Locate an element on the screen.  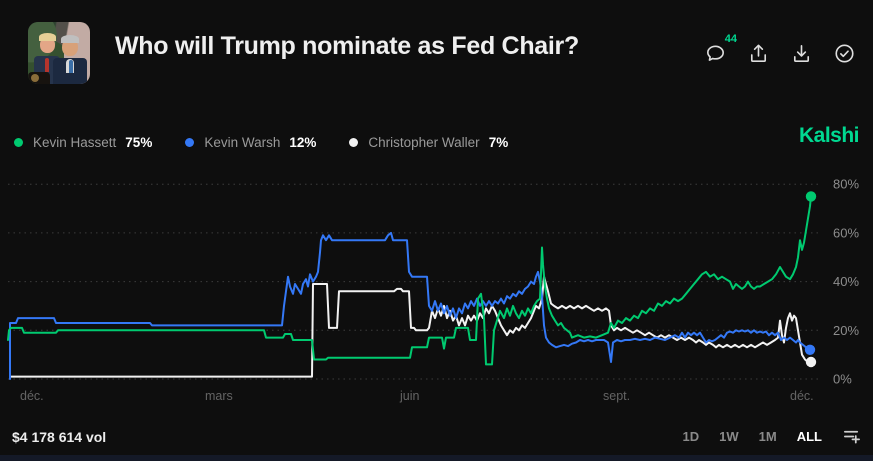
thumbnail-figure-back-hair is located at coordinates (47, 37).